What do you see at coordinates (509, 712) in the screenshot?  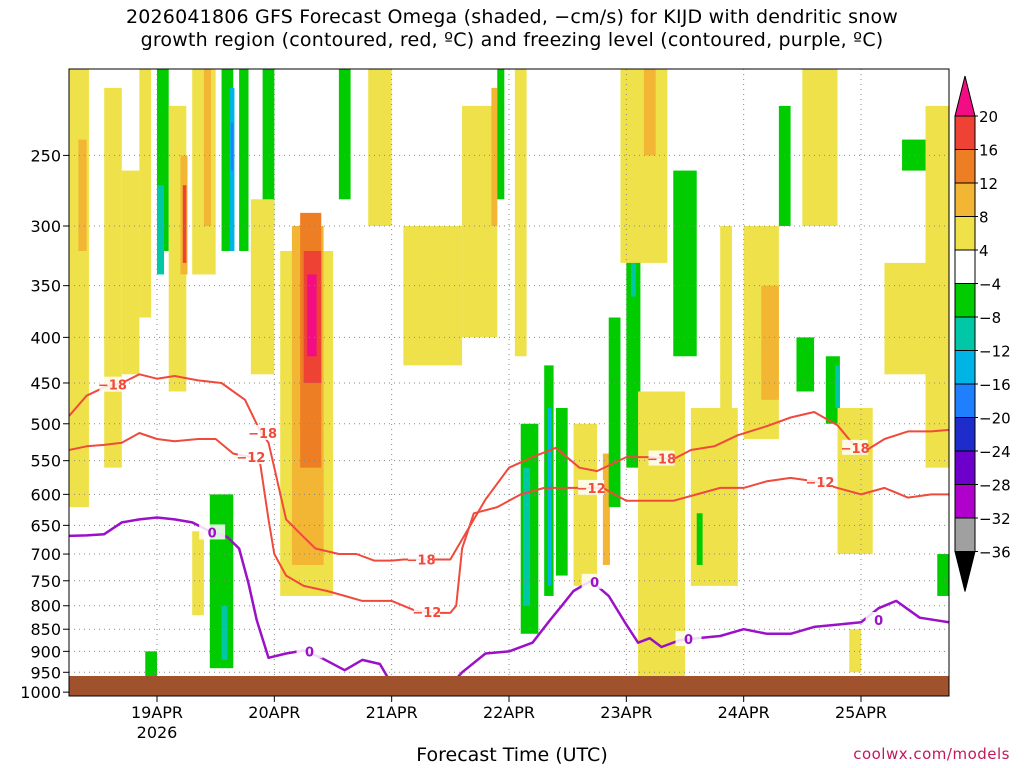 I see `x-tick-label-22APR: 22APR` at bounding box center [509, 712].